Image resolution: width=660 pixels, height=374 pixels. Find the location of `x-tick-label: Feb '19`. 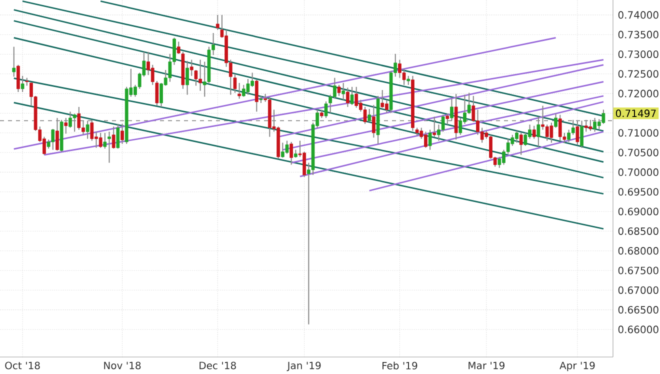

x-tick-label: Feb '19 is located at coordinates (400, 366).